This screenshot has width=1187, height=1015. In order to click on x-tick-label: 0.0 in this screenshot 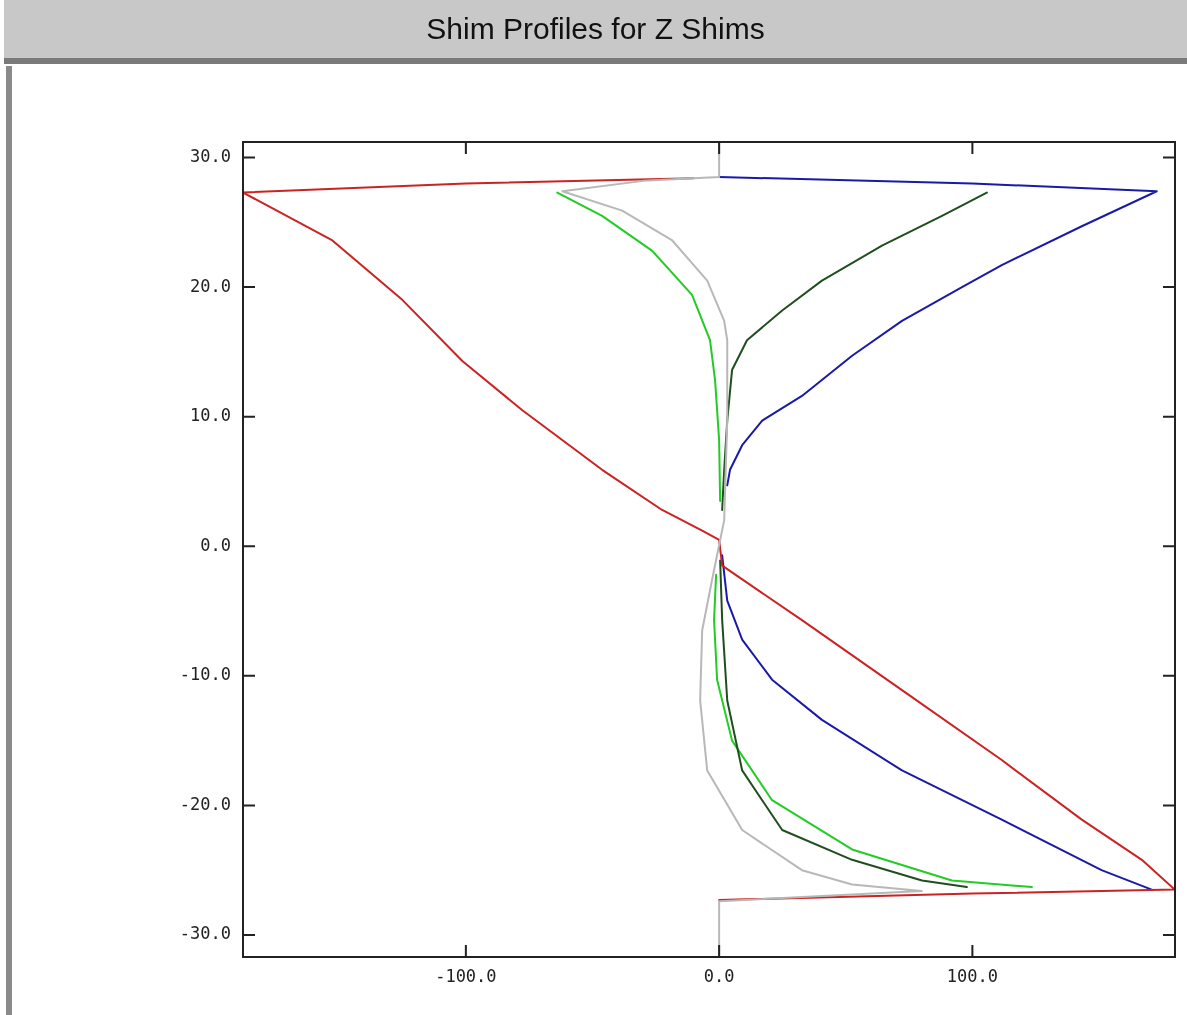, I will do `click(719, 975)`.